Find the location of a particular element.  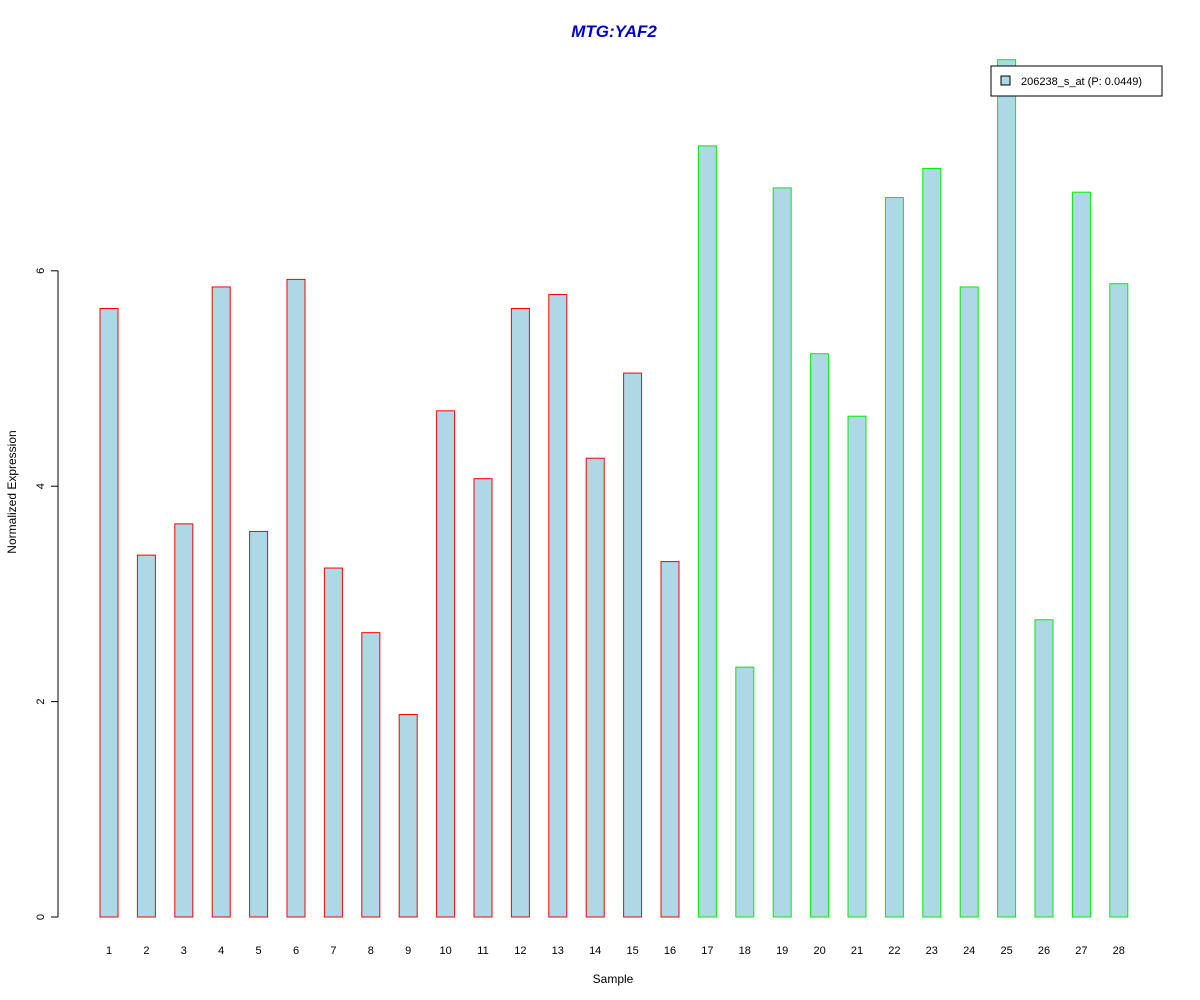

x-tick-label: 16 is located at coordinates (670, 951).